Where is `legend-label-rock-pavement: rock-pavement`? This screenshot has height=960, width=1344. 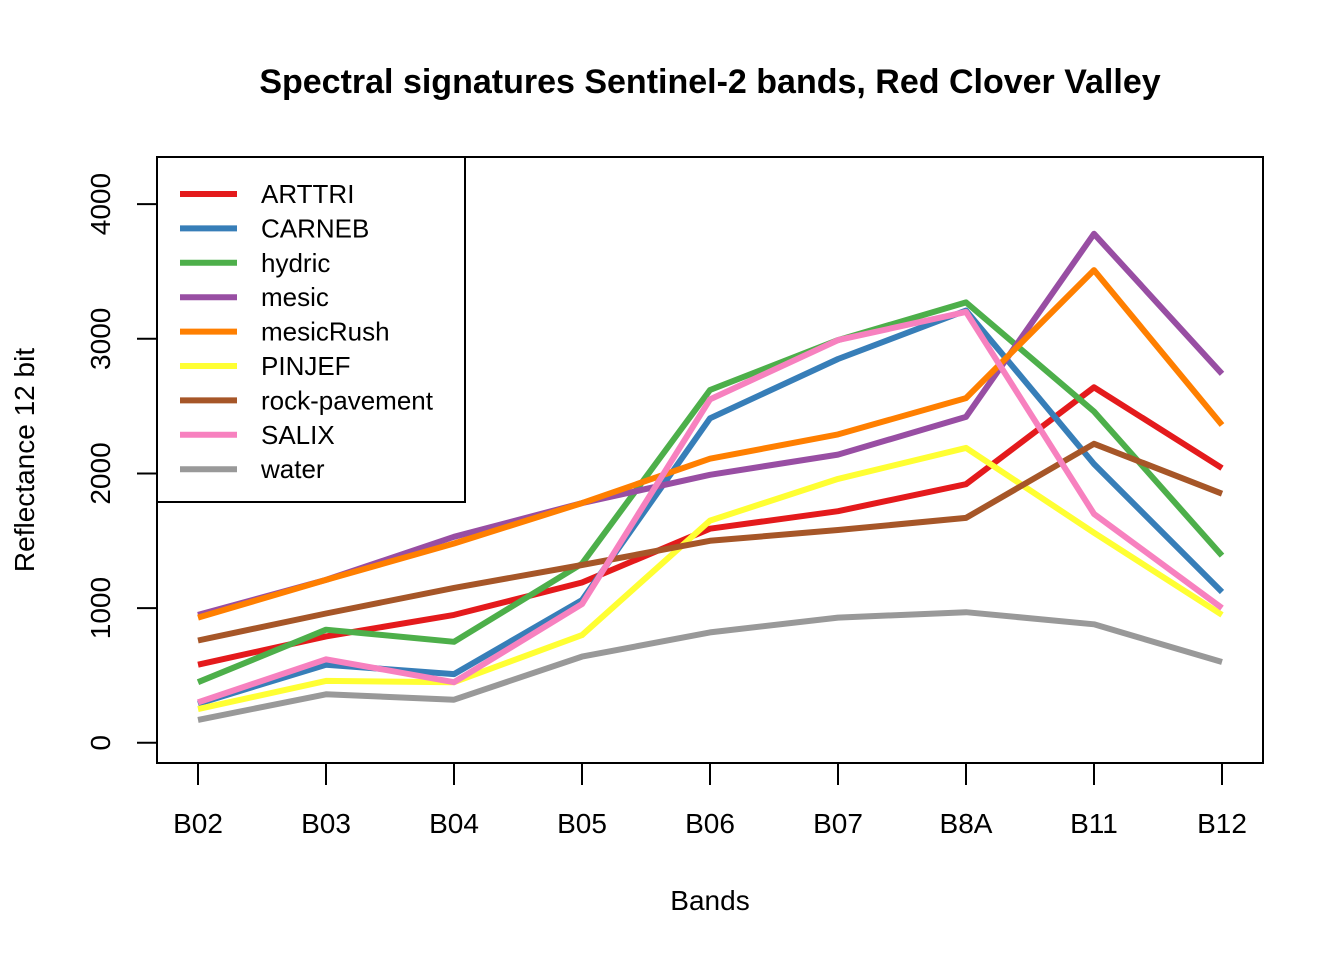 legend-label-rock-pavement: rock-pavement is located at coordinates (347, 400).